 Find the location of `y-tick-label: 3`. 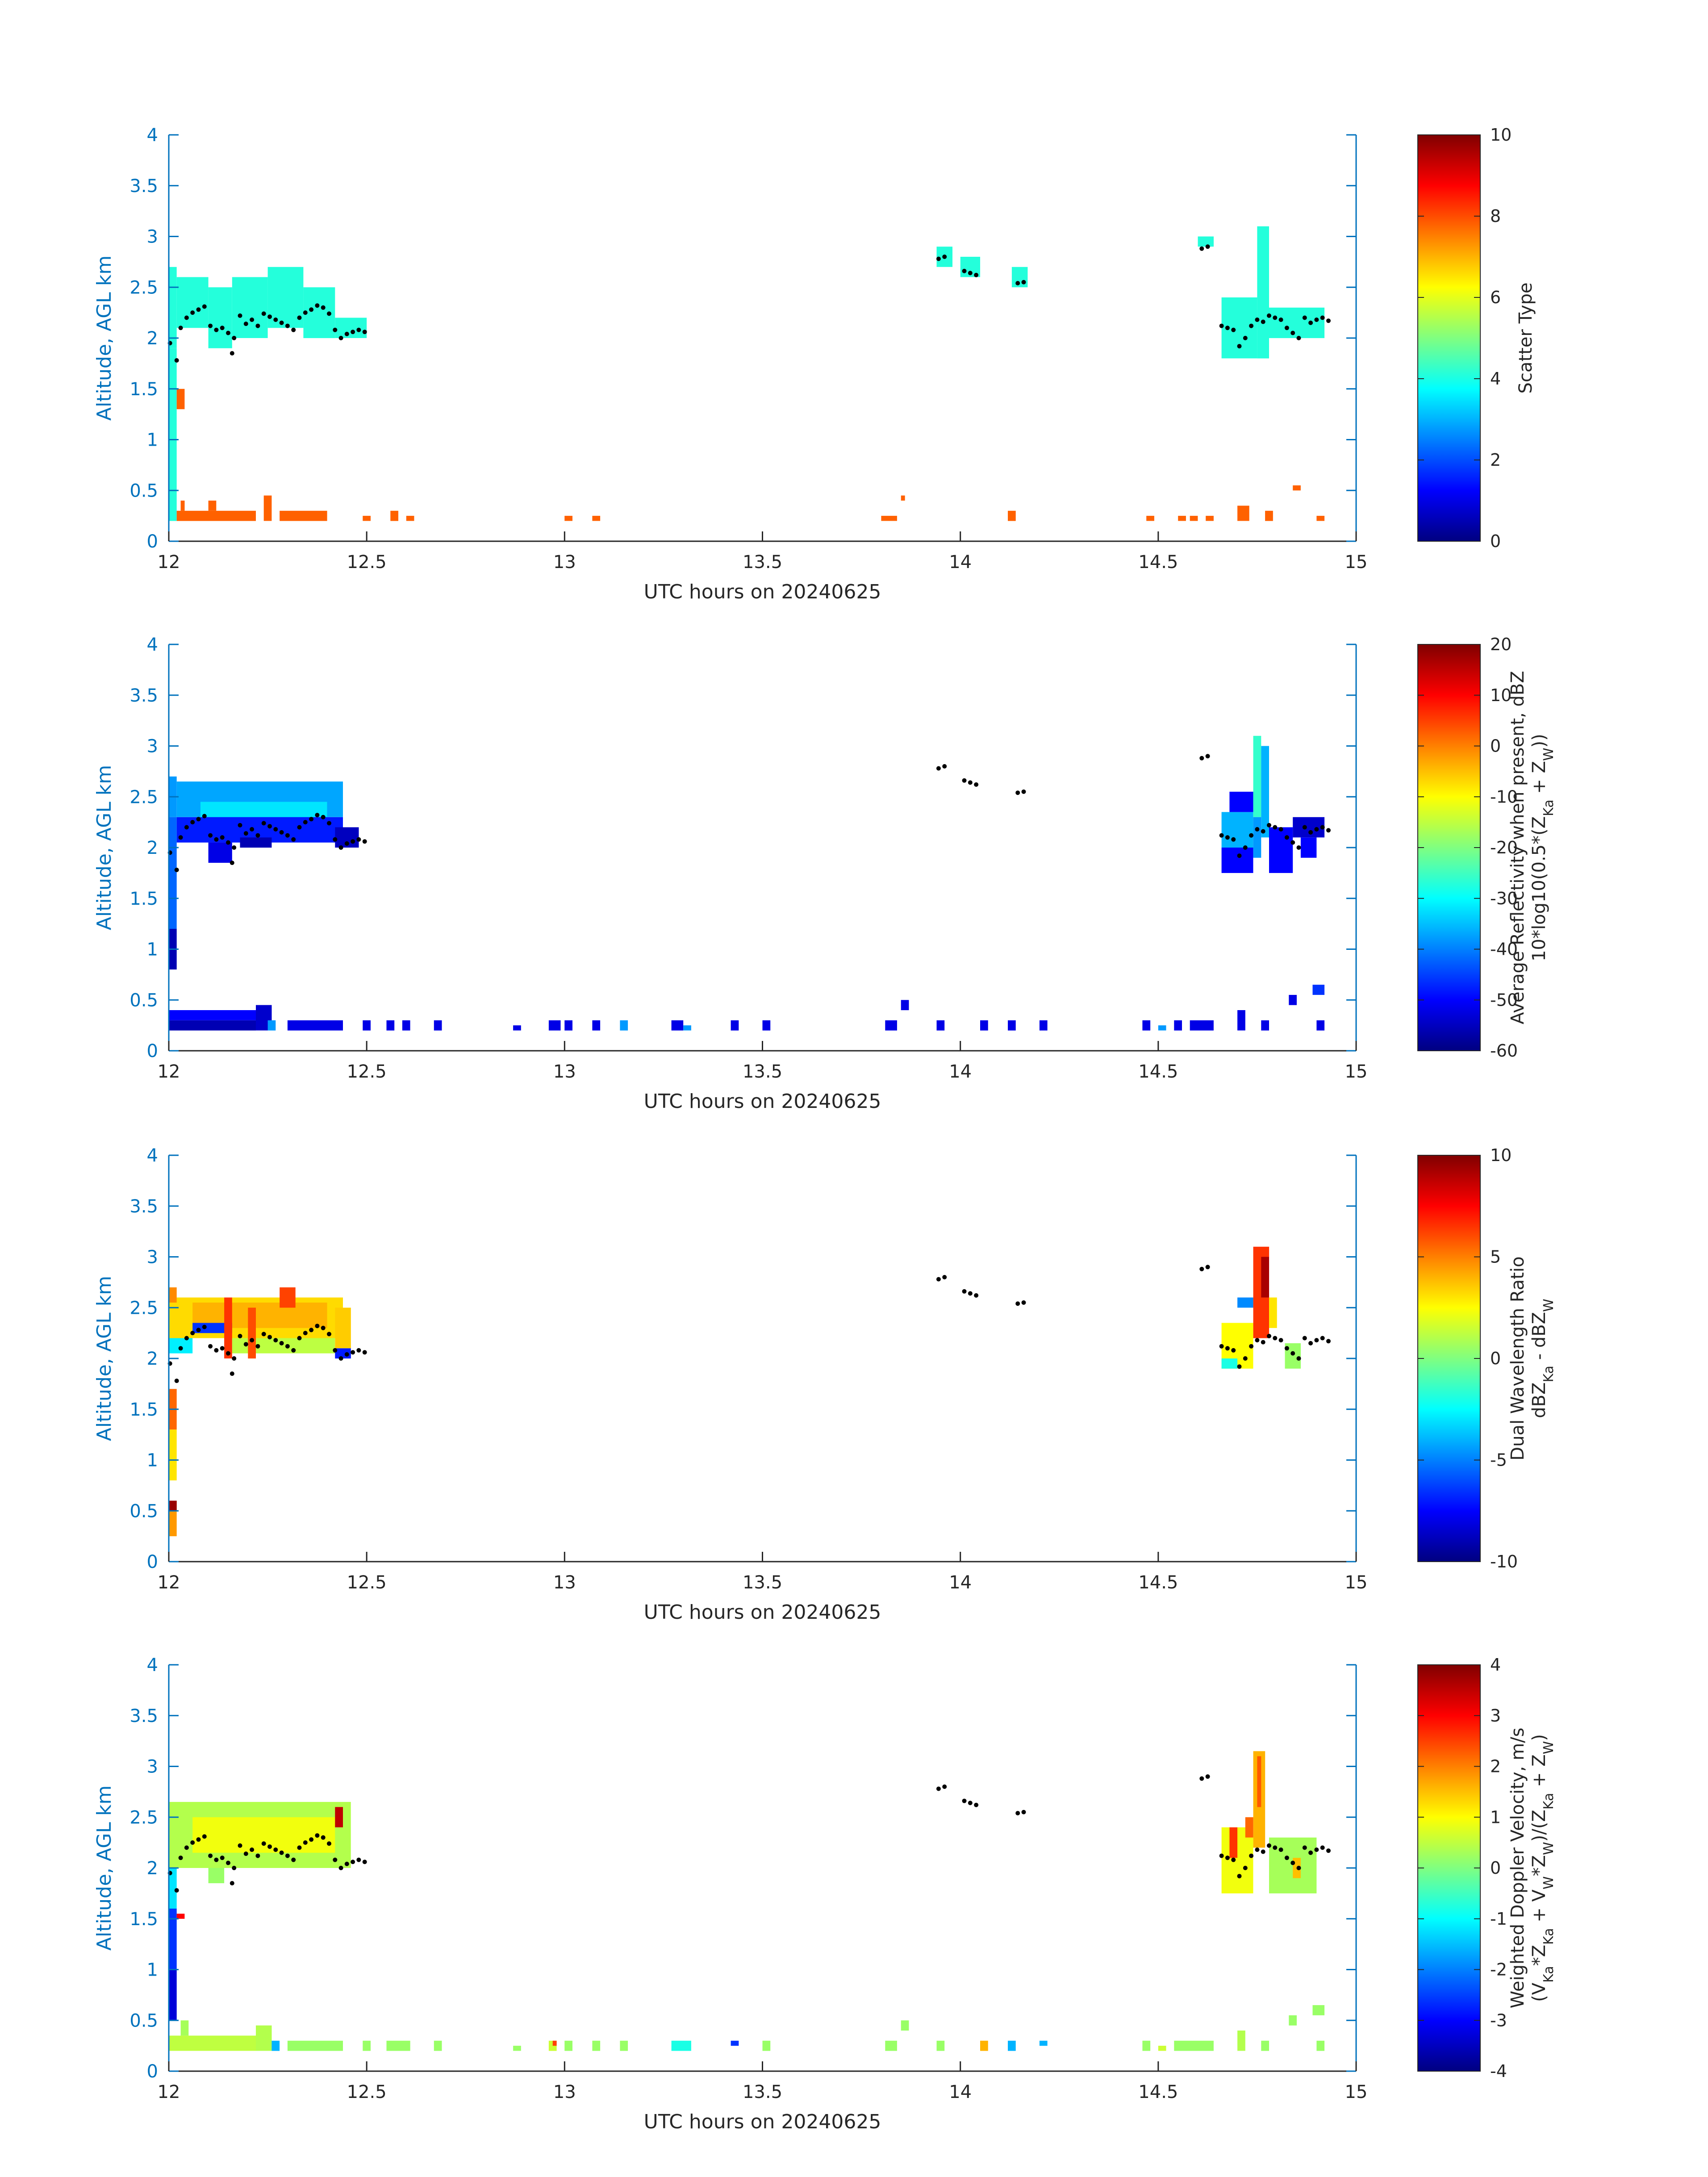

y-tick-label: 3 is located at coordinates (152, 1767).